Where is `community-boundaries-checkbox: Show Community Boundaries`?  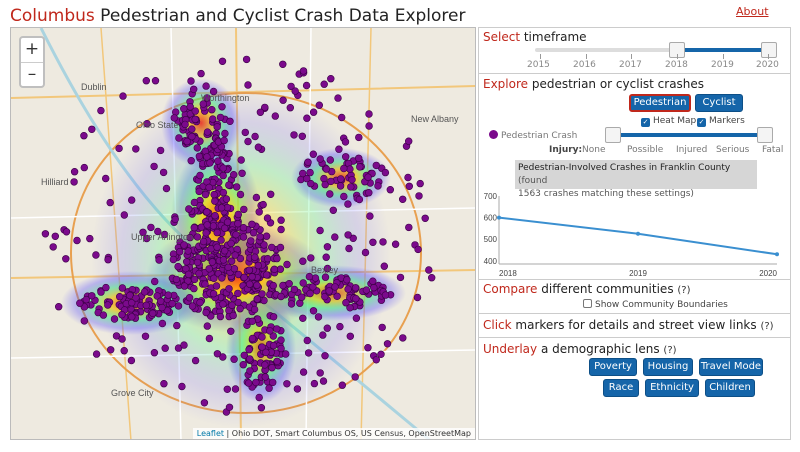
community-boundaries-checkbox: Show Community Boundaries is located at coordinates (655, 304).